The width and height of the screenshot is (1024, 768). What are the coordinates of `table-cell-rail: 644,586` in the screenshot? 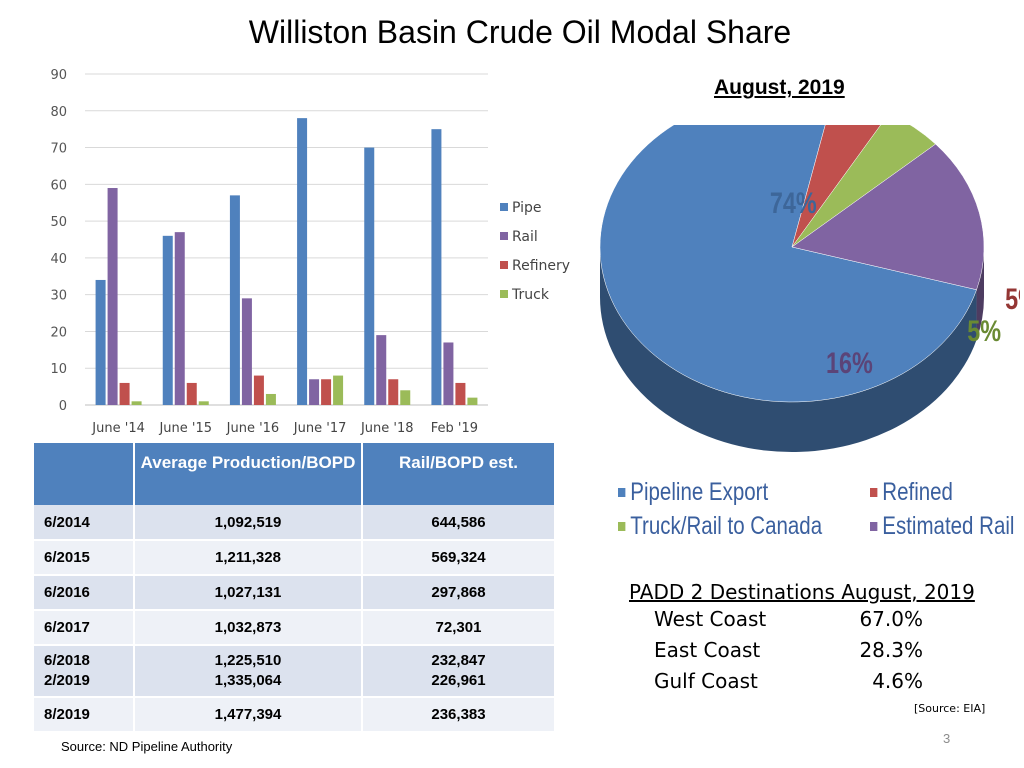 It's located at (458, 523).